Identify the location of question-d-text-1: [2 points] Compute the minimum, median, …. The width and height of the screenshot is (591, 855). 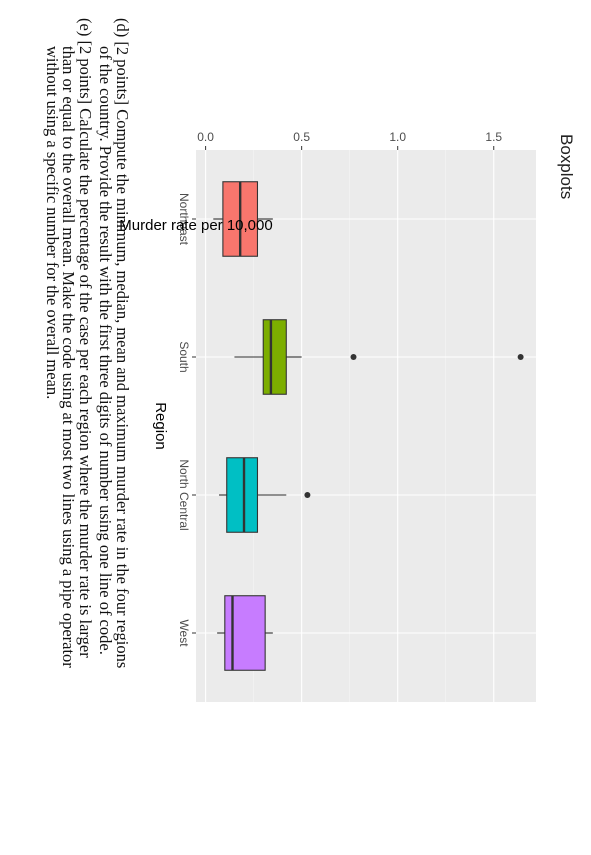
(122, 355).